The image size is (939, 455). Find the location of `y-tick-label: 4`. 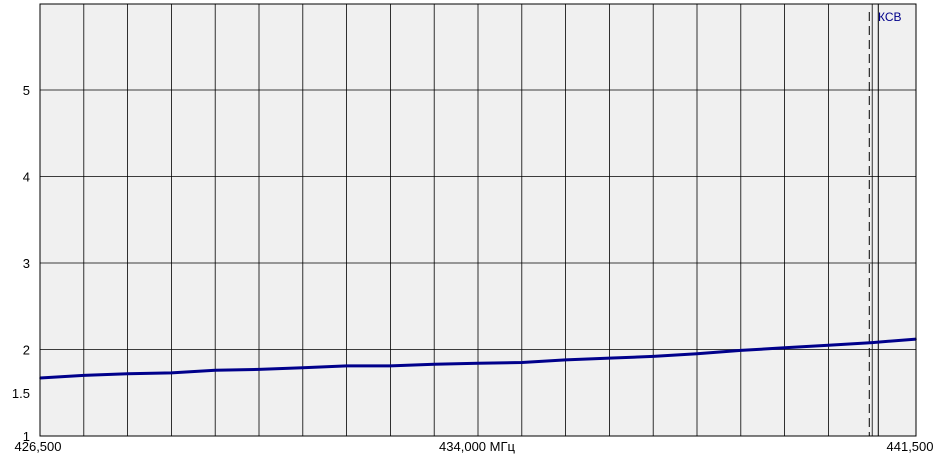

y-tick-label: 4 is located at coordinates (26, 177).